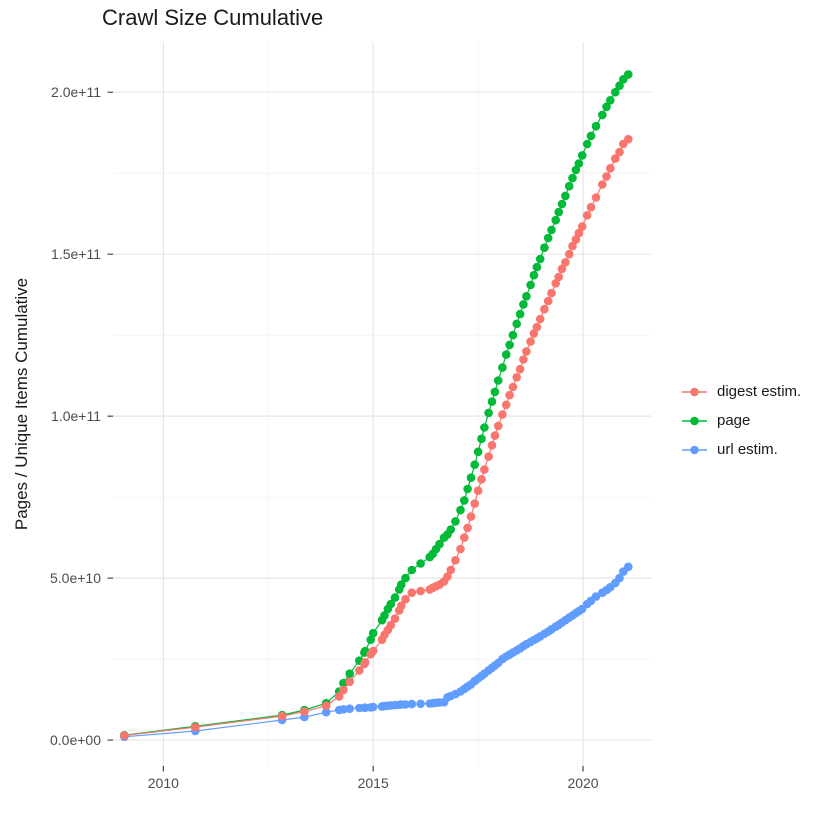 This screenshot has height=827, width=826. What do you see at coordinates (734, 420) in the screenshot?
I see `legend-label: page` at bounding box center [734, 420].